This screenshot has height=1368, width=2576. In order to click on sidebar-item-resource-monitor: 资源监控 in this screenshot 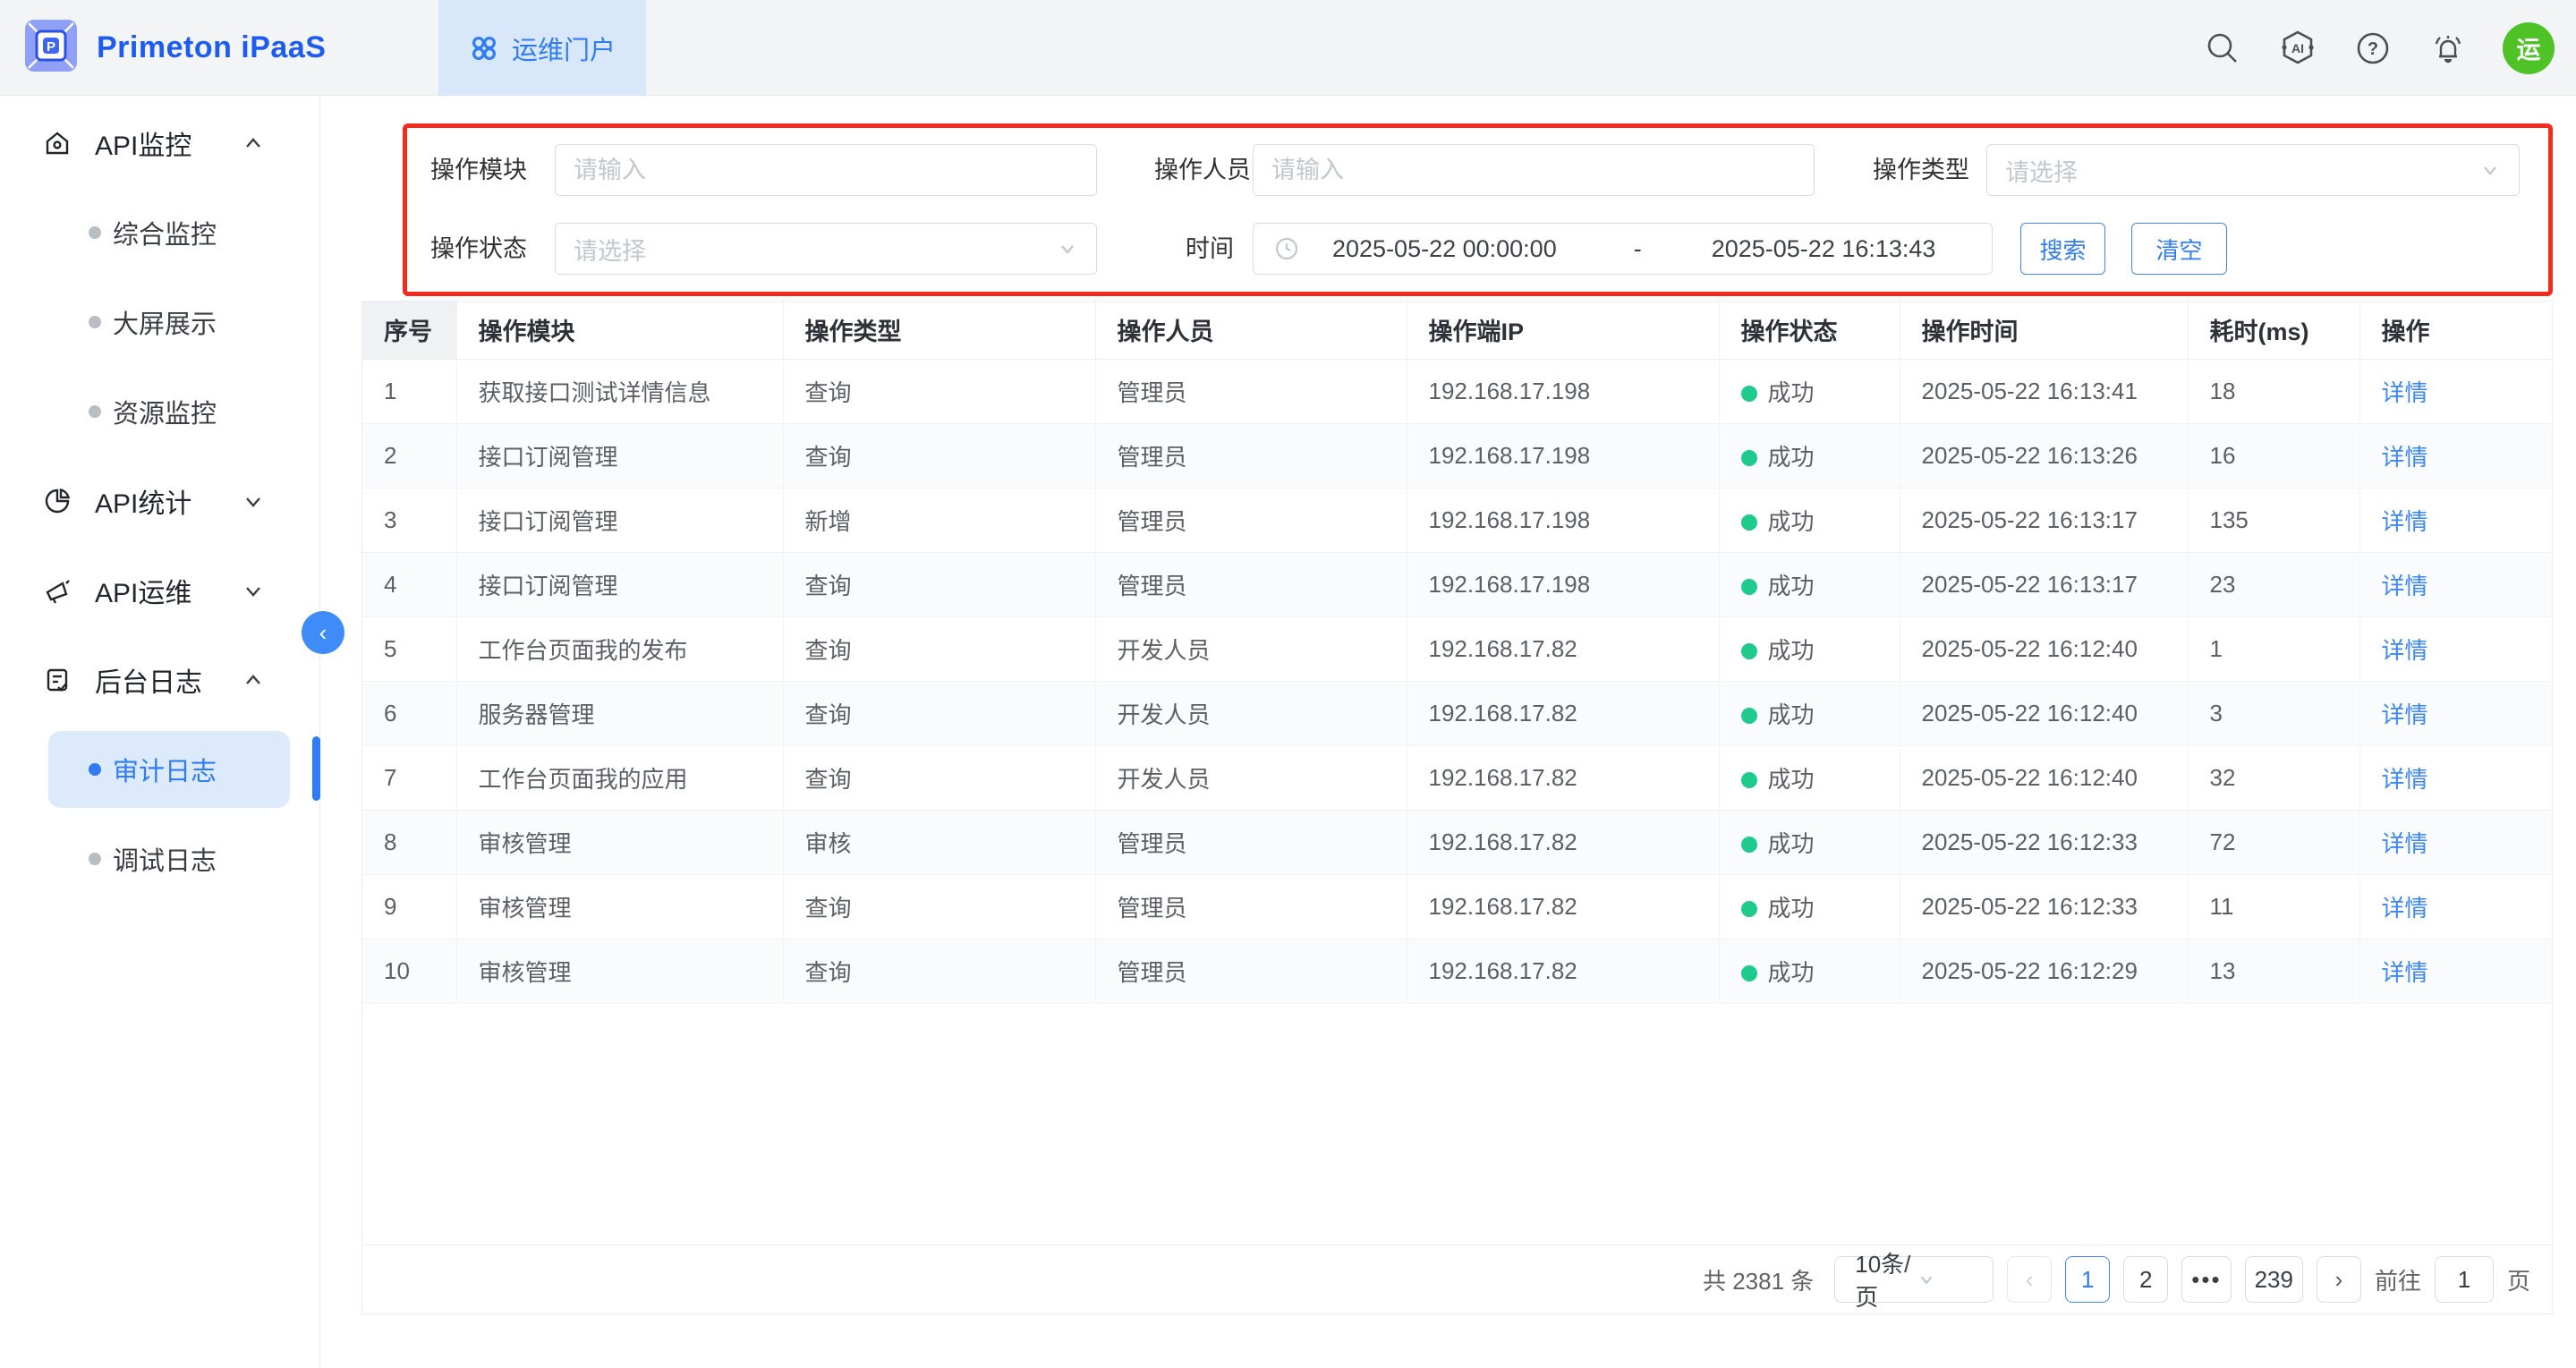, I will do `click(159, 411)`.